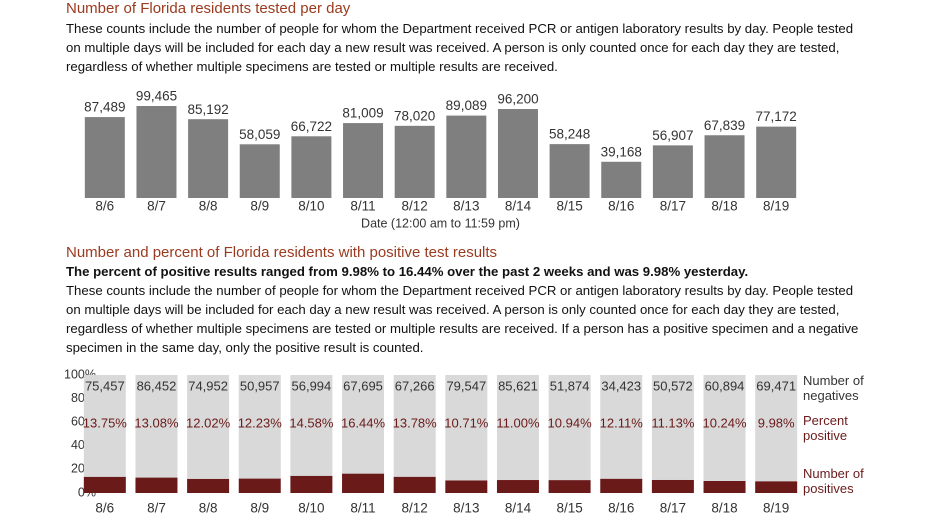 The image size is (932, 524). I want to click on x-tick-label: 8/8, so click(208, 206).